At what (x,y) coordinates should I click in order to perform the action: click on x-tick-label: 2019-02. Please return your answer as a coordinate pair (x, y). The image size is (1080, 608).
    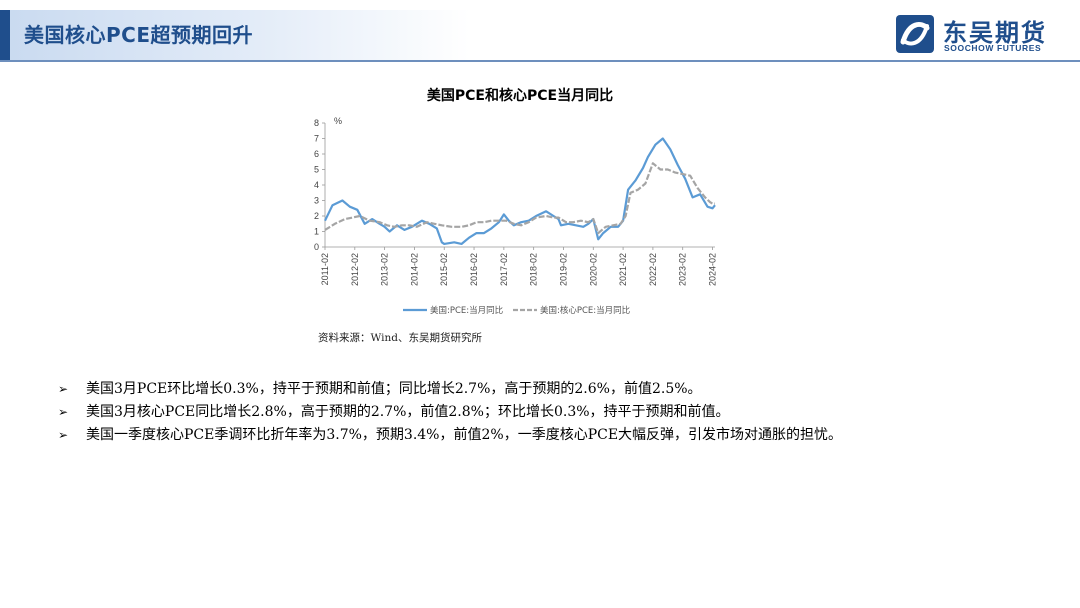
    Looking at the image, I should click on (563, 269).